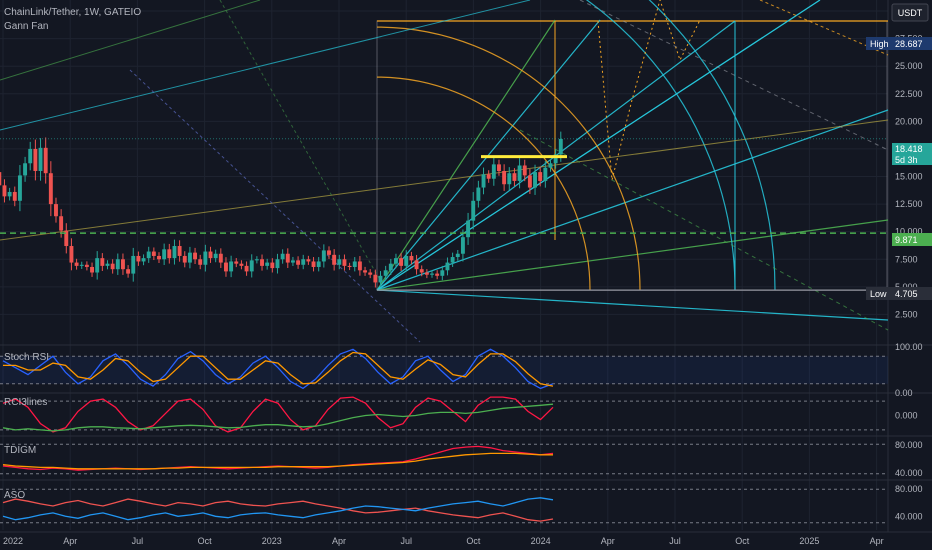 This screenshot has width=932, height=550. Describe the element at coordinates (878, 294) in the screenshot. I see `low-tag-label: Low` at that location.